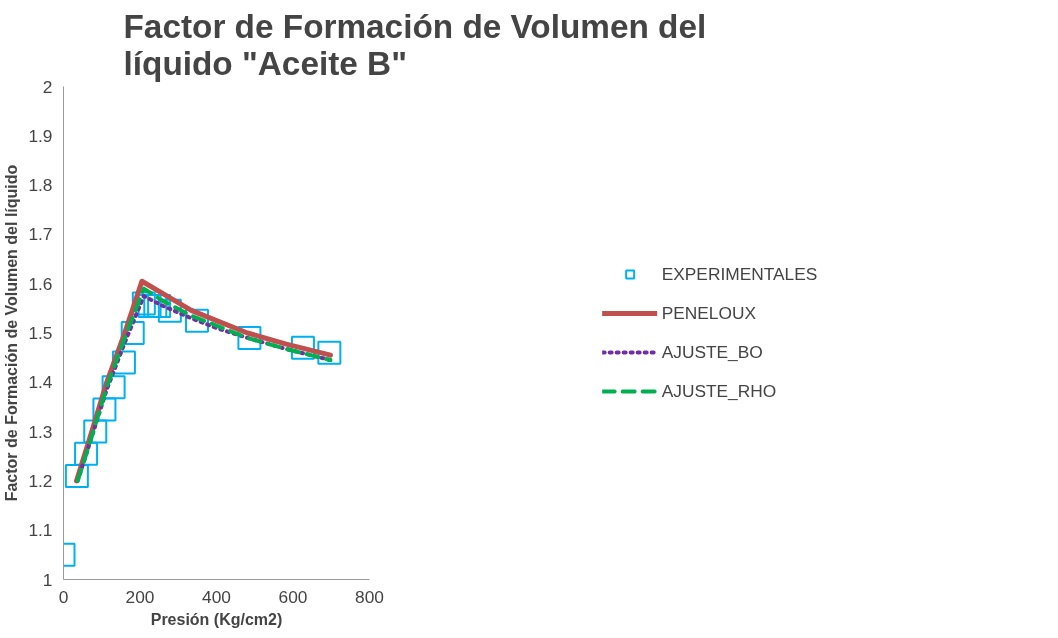 The image size is (1058, 638). What do you see at coordinates (216, 596) in the screenshot?
I see `x-tick-label: 400` at bounding box center [216, 596].